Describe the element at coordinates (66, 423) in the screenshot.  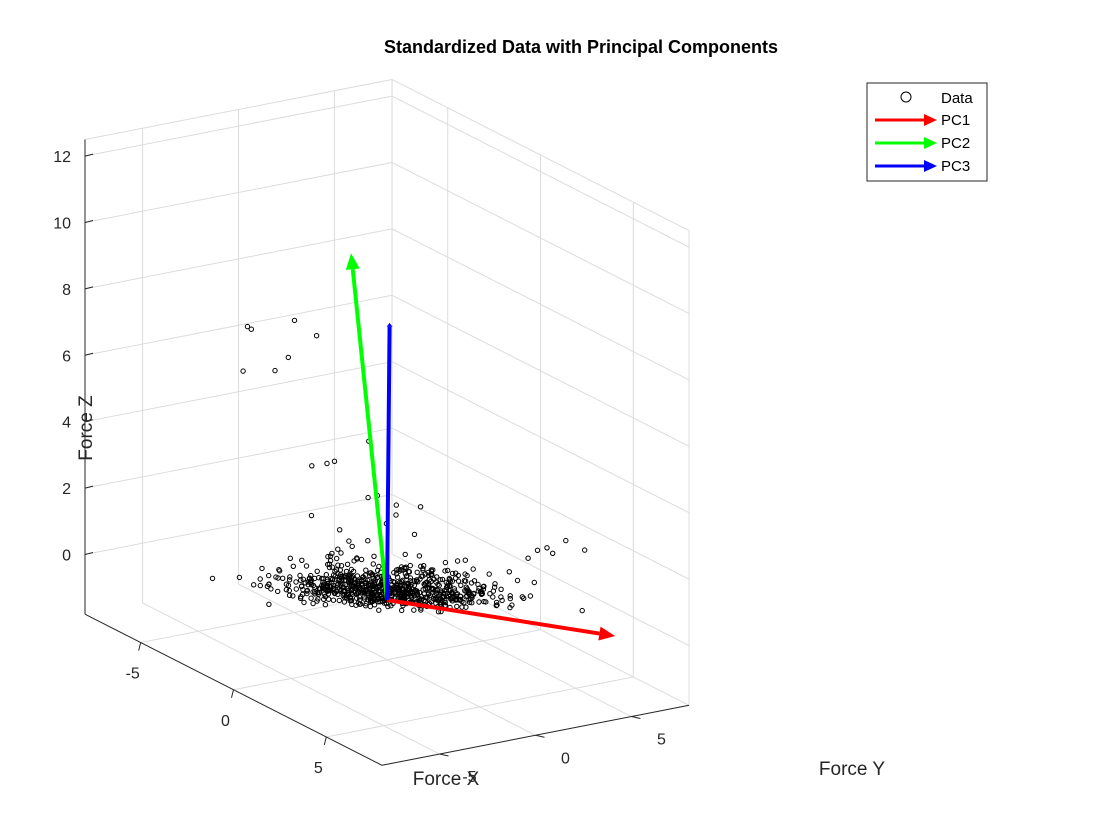
I see `z-tick-label: 4` at that location.